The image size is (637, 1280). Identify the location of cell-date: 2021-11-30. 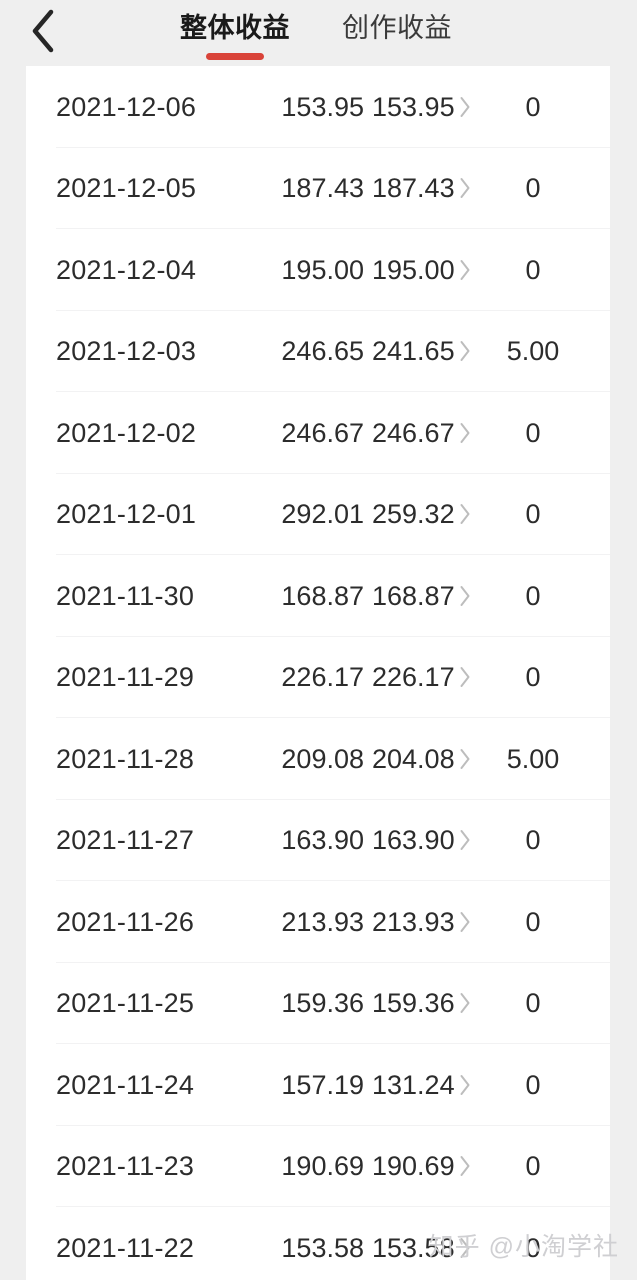
(125, 595).